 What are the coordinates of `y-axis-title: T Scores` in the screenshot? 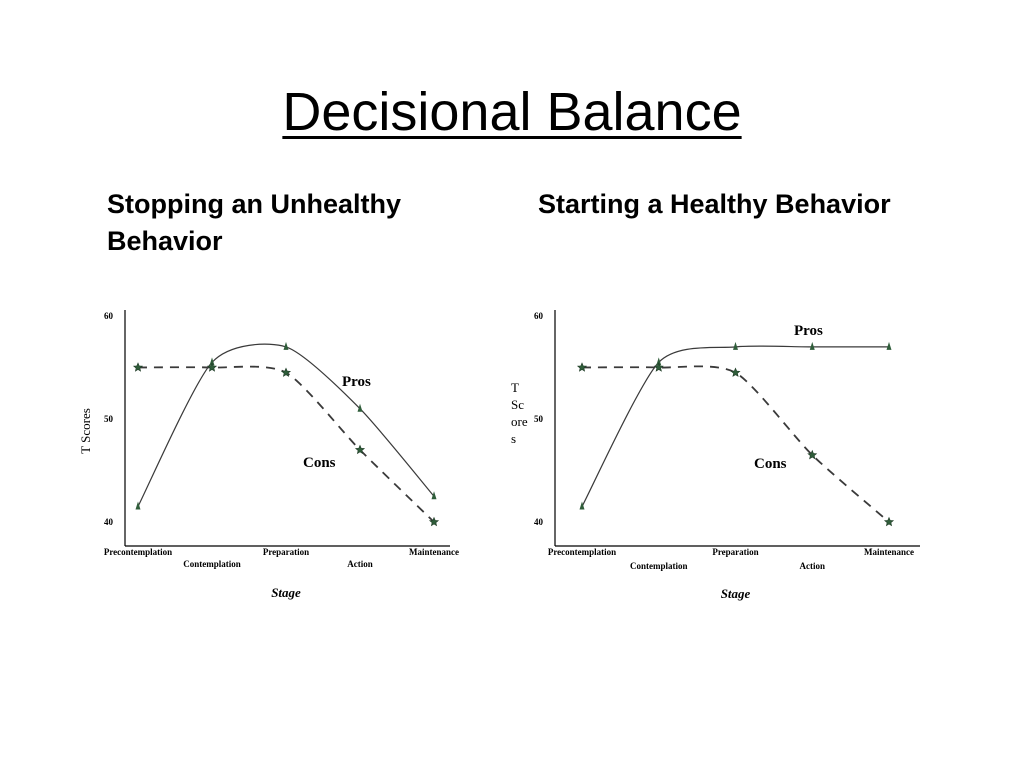 It's located at (85, 431).